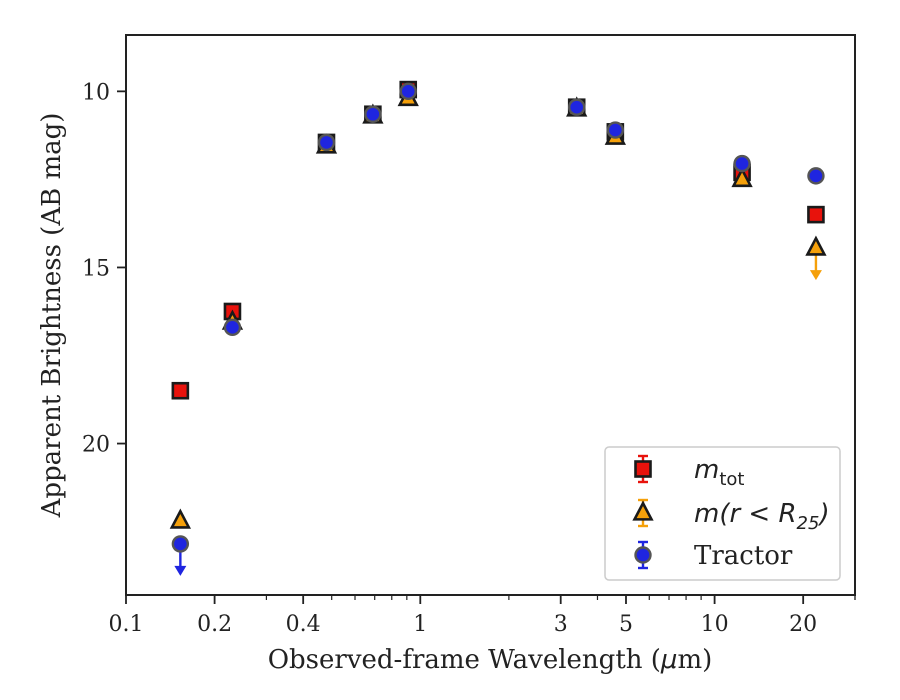  What do you see at coordinates (643, 510) in the screenshot?
I see `legend-marker-mr25` at bounding box center [643, 510].